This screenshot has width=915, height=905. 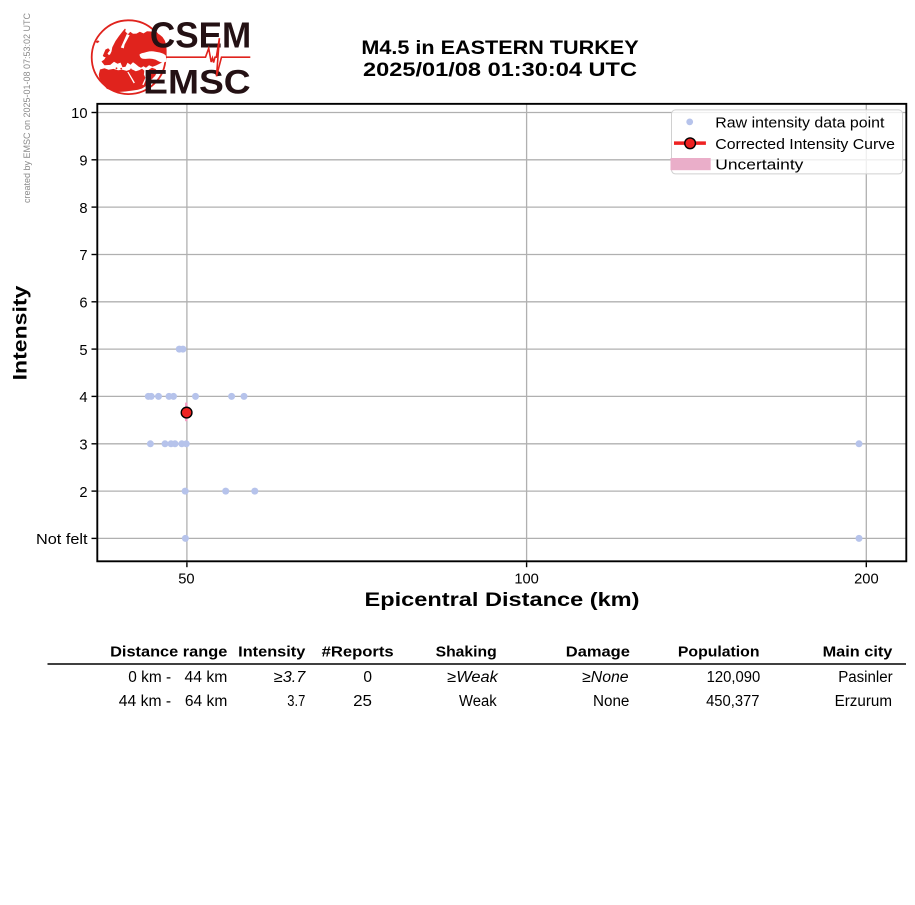 What do you see at coordinates (732, 701) in the screenshot?
I see `svg-text: 450,377` at bounding box center [732, 701].